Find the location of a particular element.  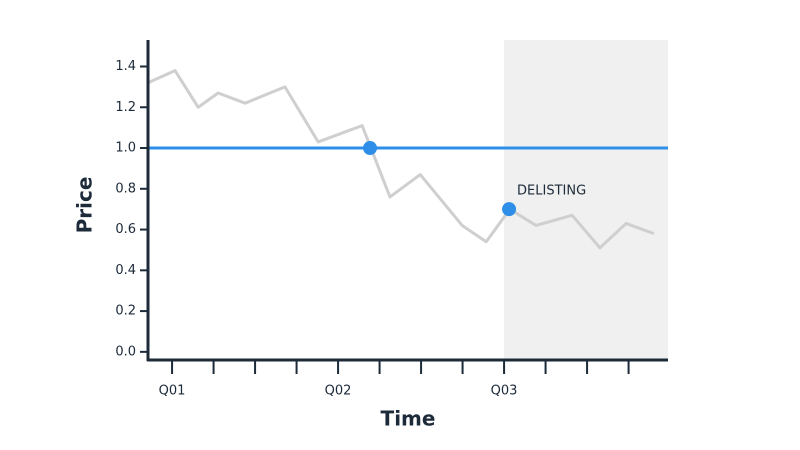

y-tick-label: 0.2 is located at coordinates (125, 311).